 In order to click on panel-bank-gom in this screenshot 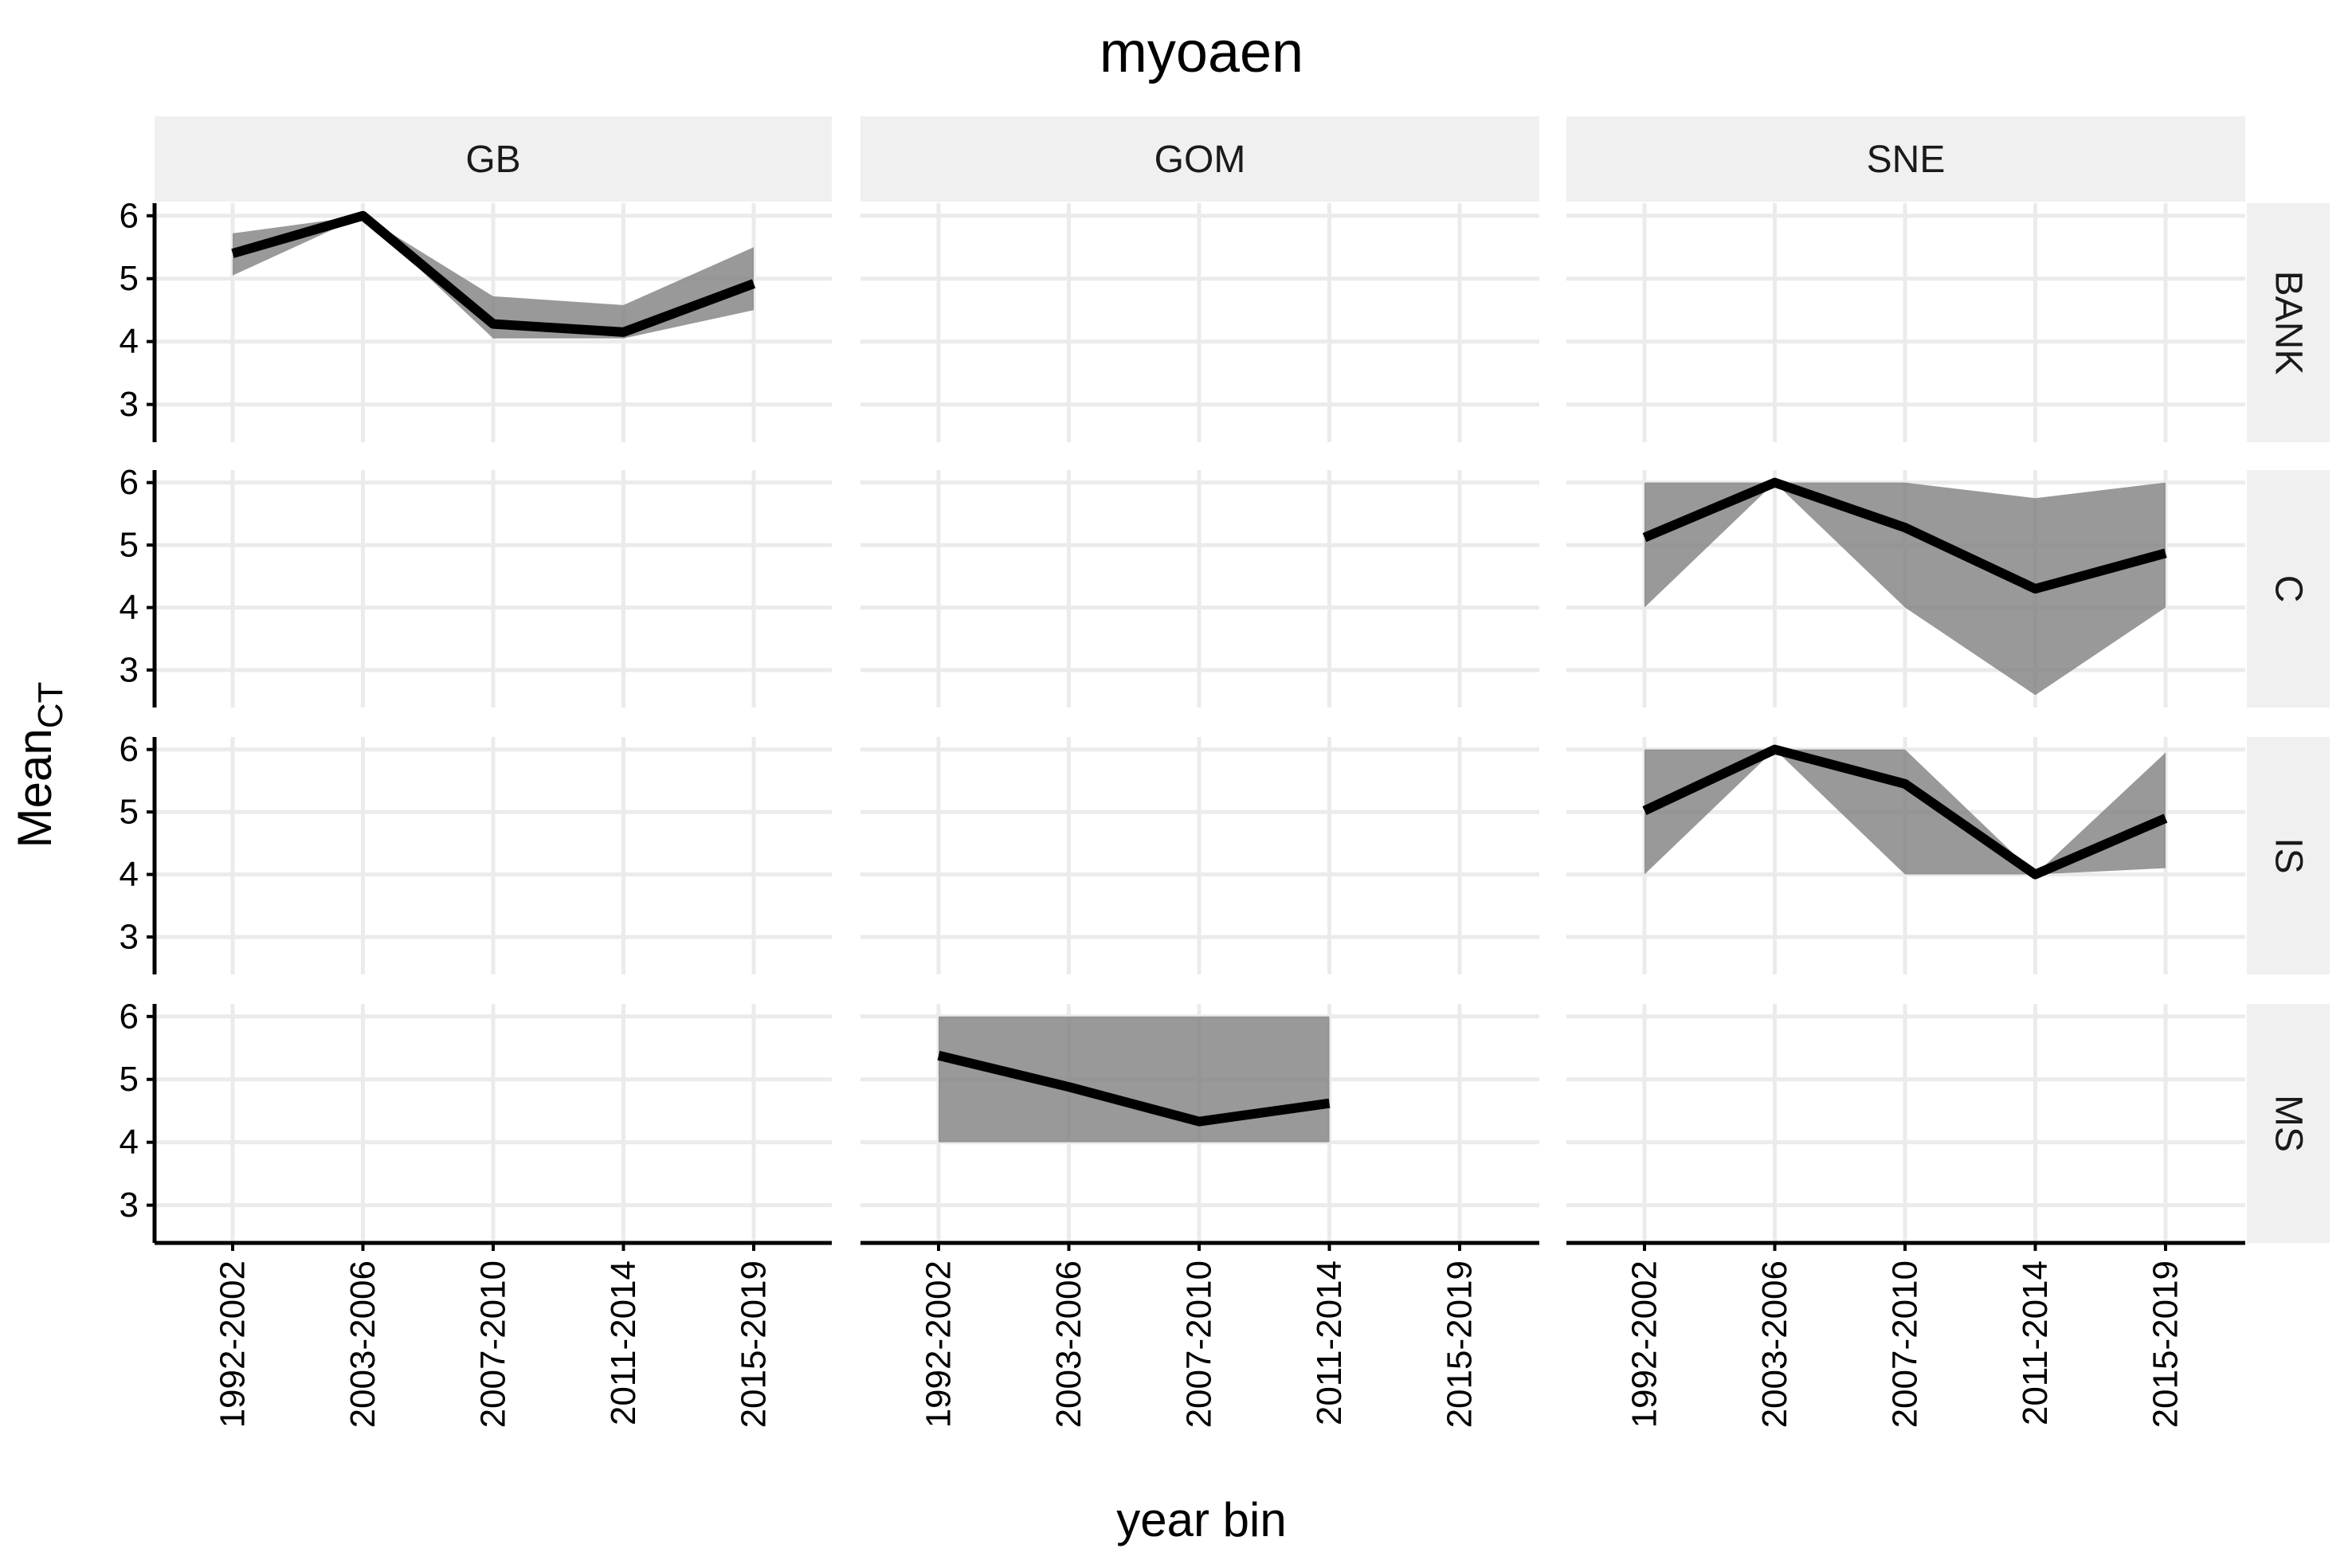, I will do `click(1199, 322)`.